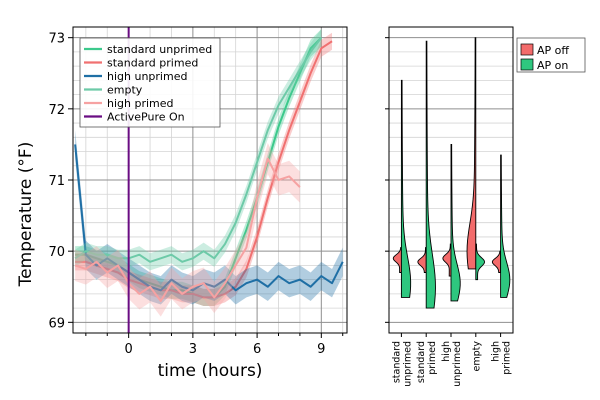 Image resolution: width=600 pixels, height=400 pixels. I want to click on legend-label: ActivePure On, so click(146, 117).